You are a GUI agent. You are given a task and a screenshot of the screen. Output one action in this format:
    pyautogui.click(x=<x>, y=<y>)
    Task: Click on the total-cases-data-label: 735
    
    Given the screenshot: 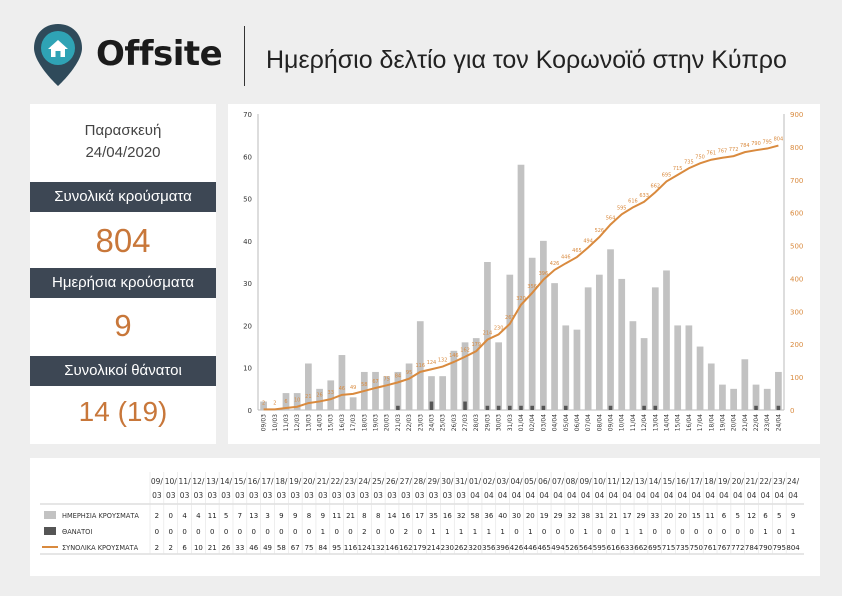 What is the action you would take?
    pyautogui.click(x=689, y=162)
    